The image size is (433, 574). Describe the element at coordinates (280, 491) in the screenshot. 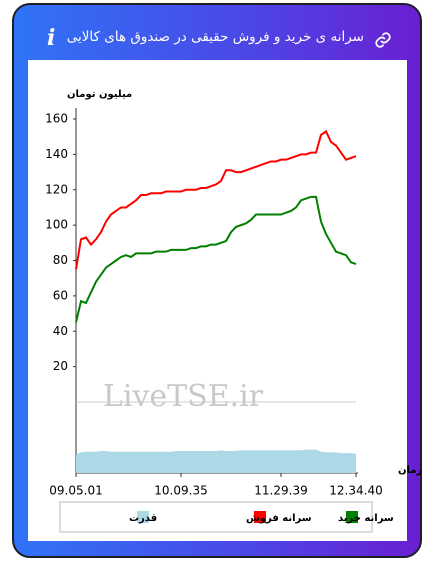

I see `x-tick-label: 11.29.39` at that location.